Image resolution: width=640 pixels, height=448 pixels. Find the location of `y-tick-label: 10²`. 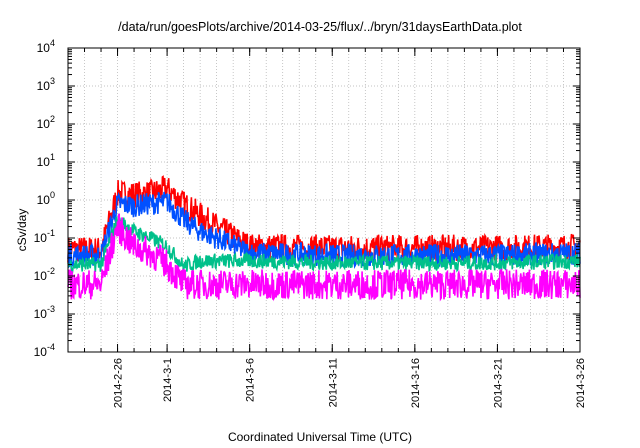

y-tick-label: 10² is located at coordinates (46, 122).